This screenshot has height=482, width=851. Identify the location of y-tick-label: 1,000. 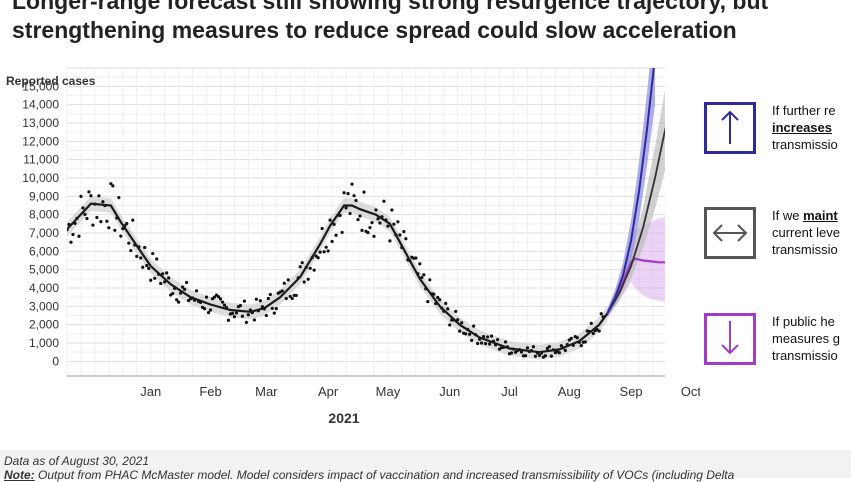
(44, 343).